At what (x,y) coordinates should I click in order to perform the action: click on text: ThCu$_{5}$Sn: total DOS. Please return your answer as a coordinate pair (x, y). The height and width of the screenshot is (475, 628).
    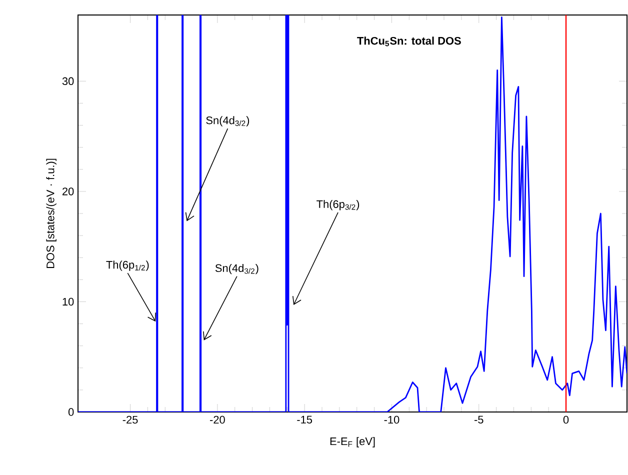
    Looking at the image, I should click on (409, 41).